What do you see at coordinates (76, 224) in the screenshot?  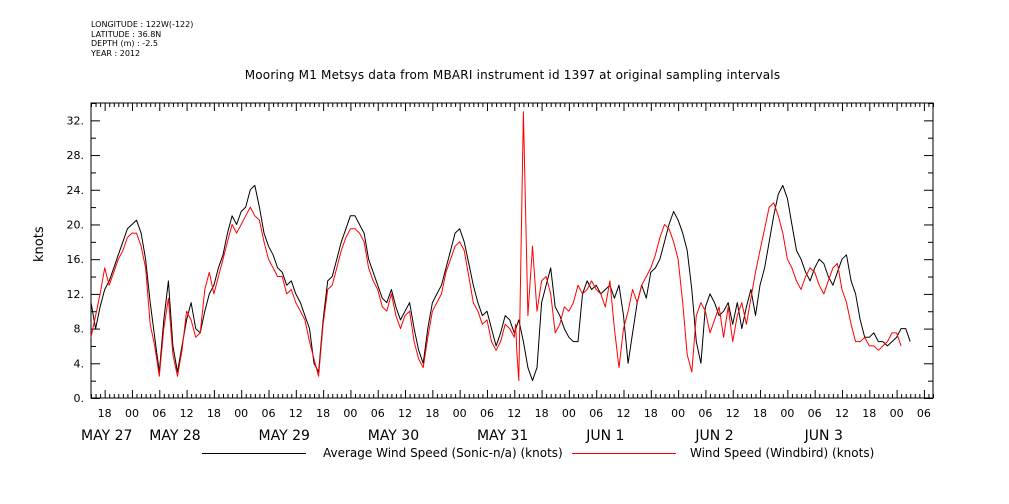 I see `y-tick-label: 20.` at bounding box center [76, 224].